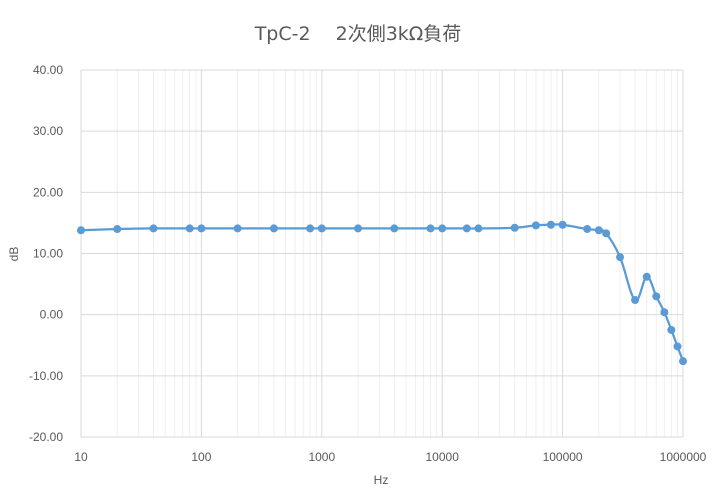 Image resolution: width=720 pixels, height=489 pixels. I want to click on y-tick-label: 0.00, so click(52, 315).